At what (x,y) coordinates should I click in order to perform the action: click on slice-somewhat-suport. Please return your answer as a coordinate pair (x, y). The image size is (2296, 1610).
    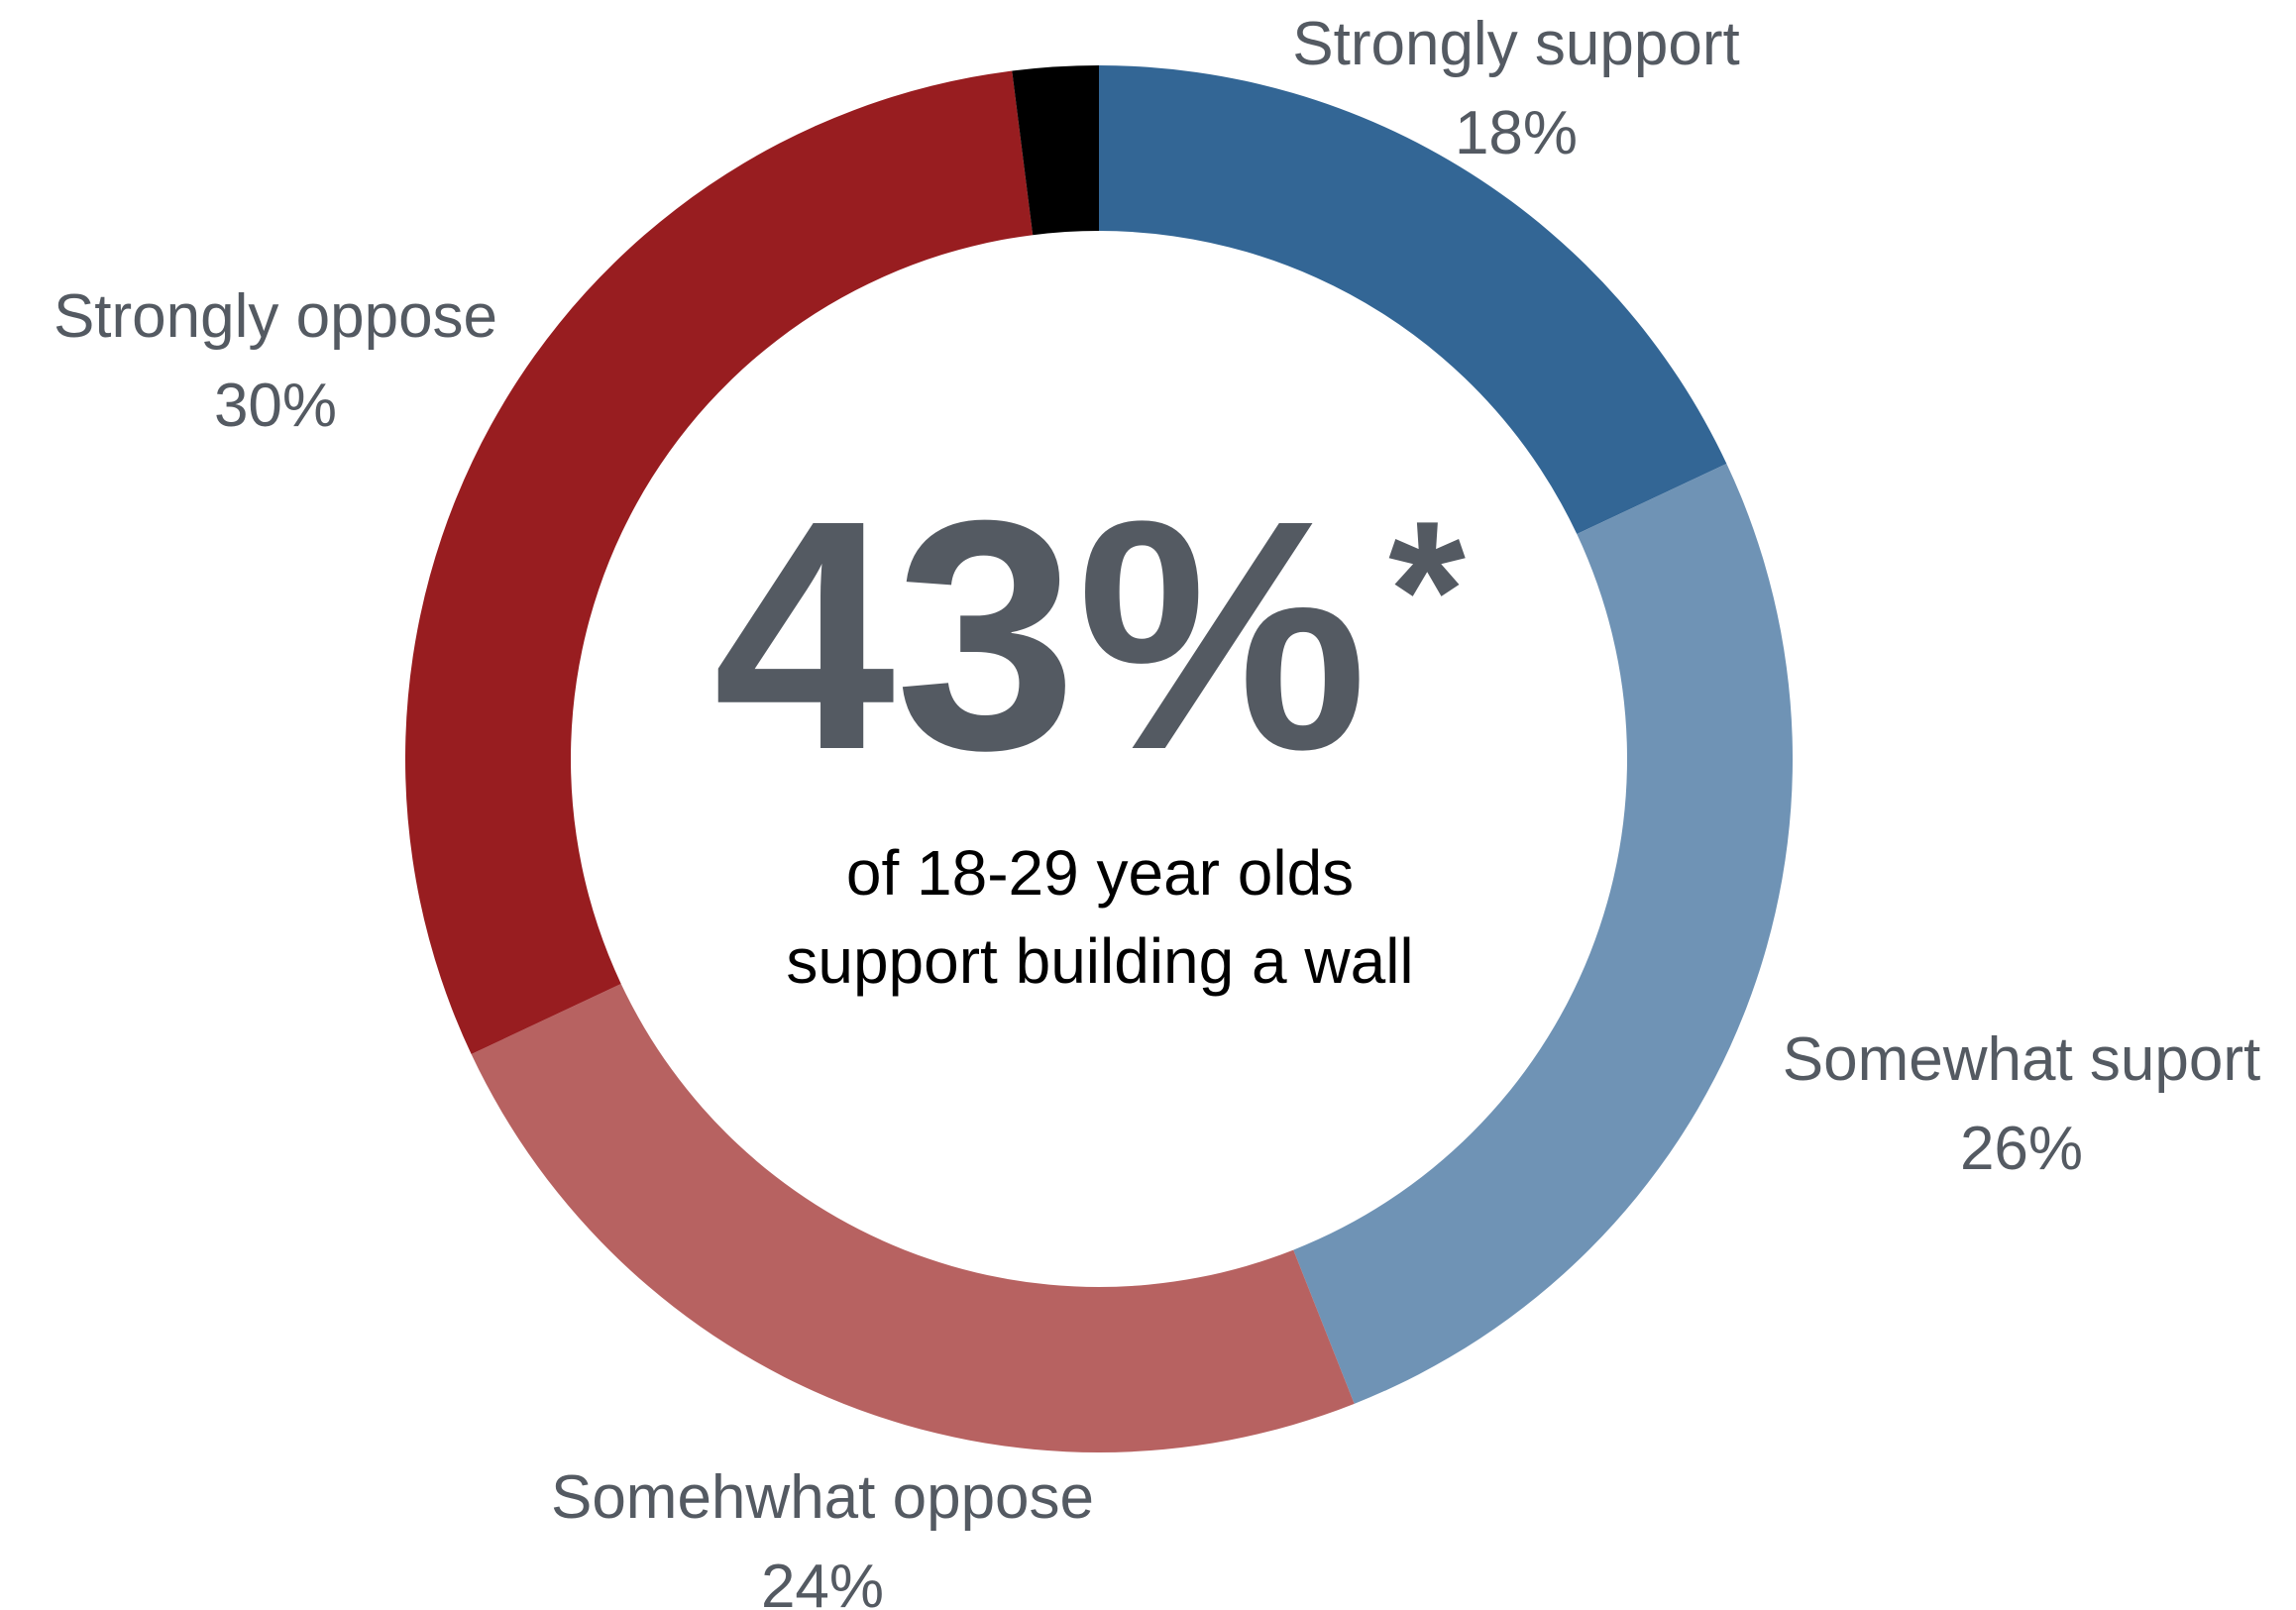
    Looking at the image, I should click on (1543, 934).